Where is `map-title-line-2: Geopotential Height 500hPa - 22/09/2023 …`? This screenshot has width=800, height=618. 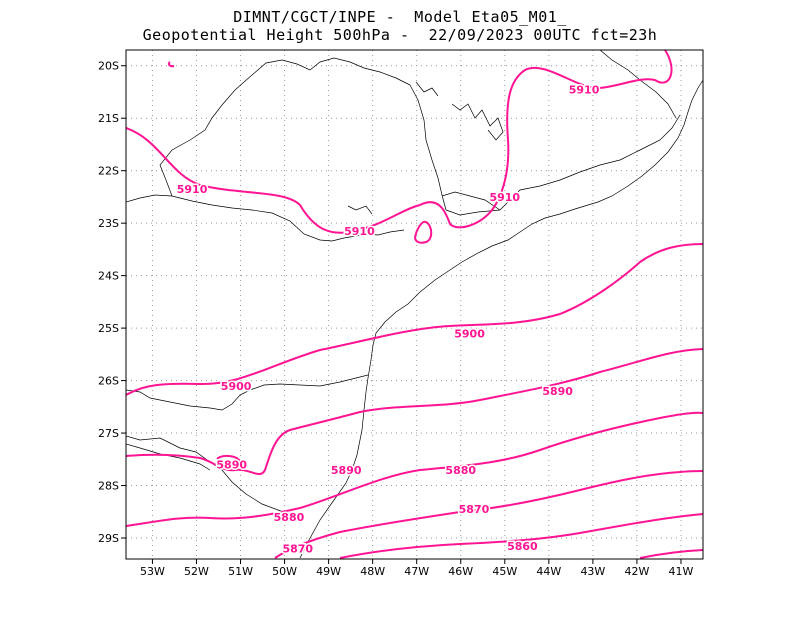 map-title-line-2: Geopotential Height 500hPa - 22/09/2023 … is located at coordinates (400, 35).